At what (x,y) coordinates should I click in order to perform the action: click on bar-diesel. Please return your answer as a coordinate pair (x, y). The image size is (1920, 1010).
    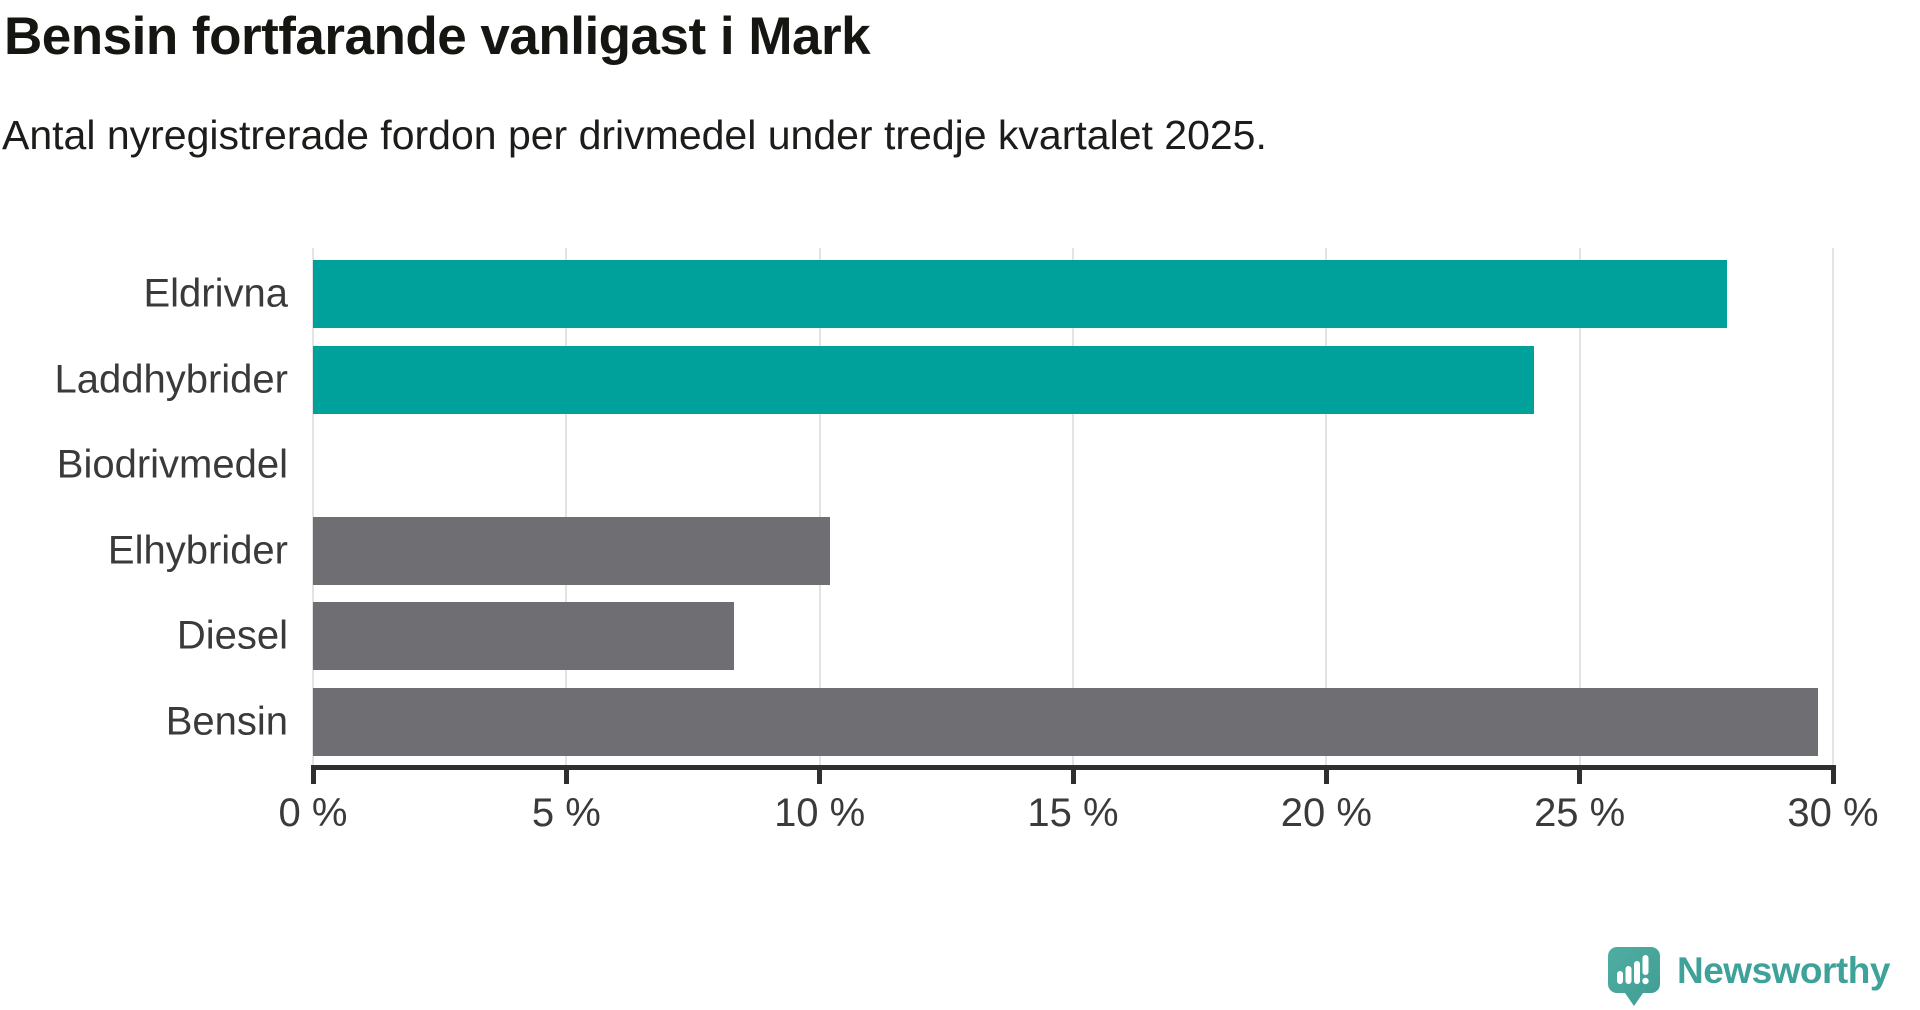
    Looking at the image, I should click on (523, 636).